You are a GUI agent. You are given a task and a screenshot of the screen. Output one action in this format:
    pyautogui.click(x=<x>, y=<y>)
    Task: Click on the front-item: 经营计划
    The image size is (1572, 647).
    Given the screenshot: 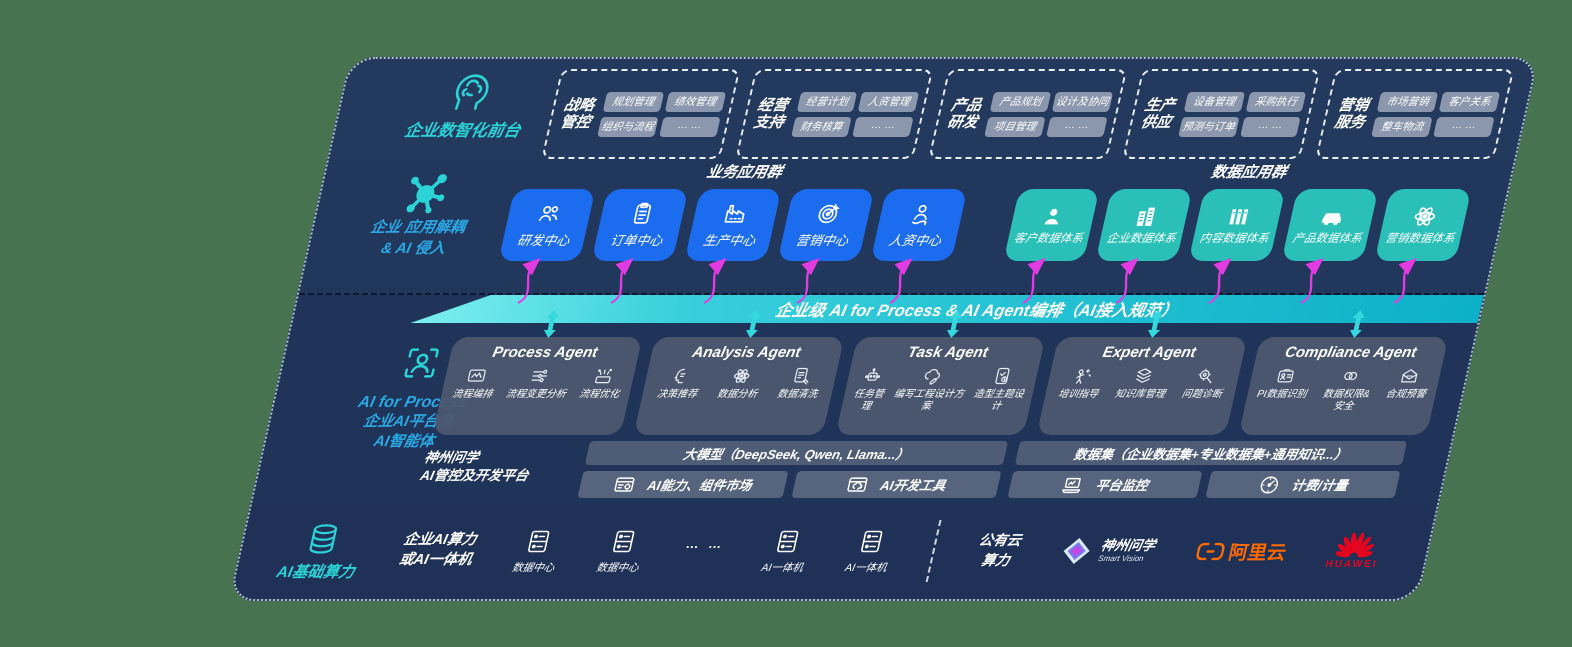 What is the action you would take?
    pyautogui.click(x=827, y=101)
    